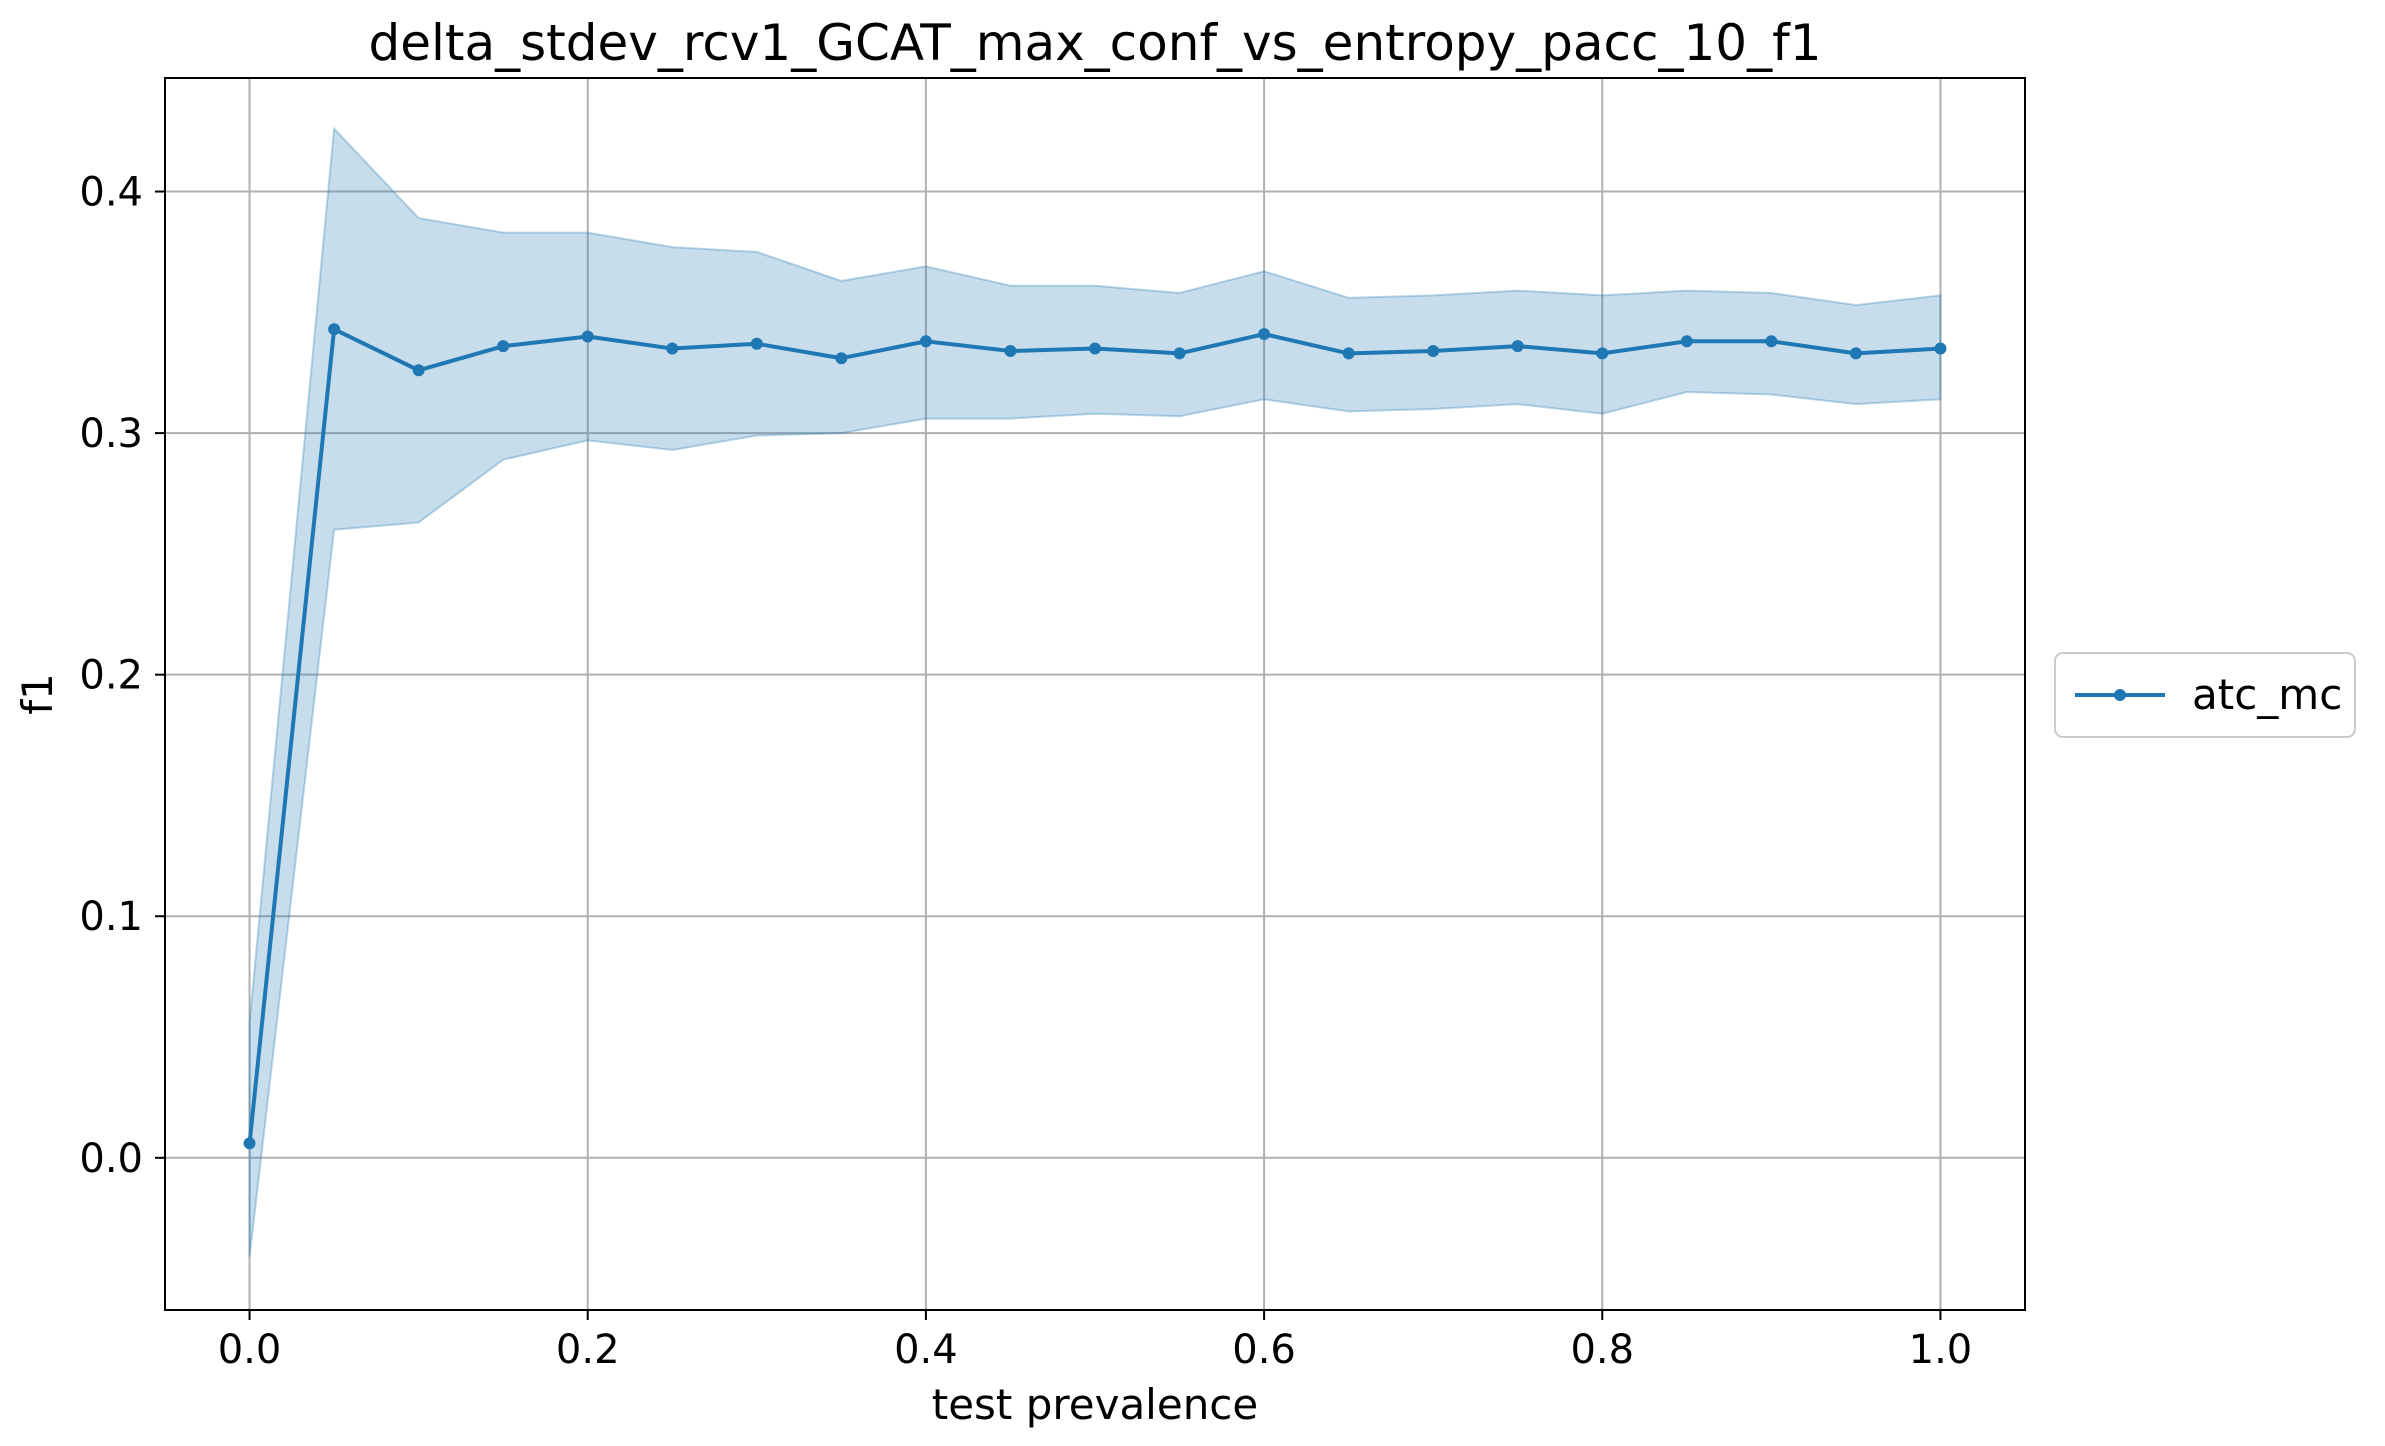 The image size is (2385, 1446). What do you see at coordinates (111, 434) in the screenshot?
I see `y-tick-label: 0.3` at bounding box center [111, 434].